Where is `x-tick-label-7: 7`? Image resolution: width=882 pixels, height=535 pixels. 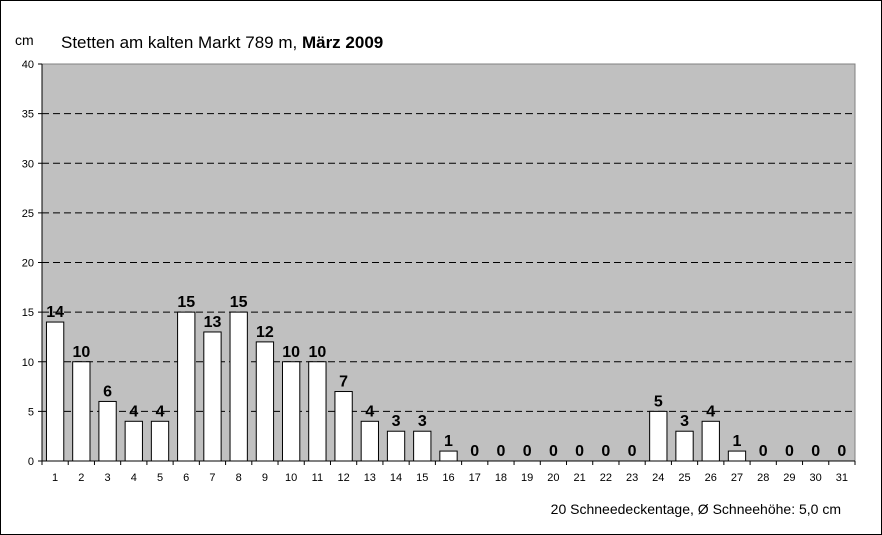 x-tick-label-7: 7 is located at coordinates (212, 478).